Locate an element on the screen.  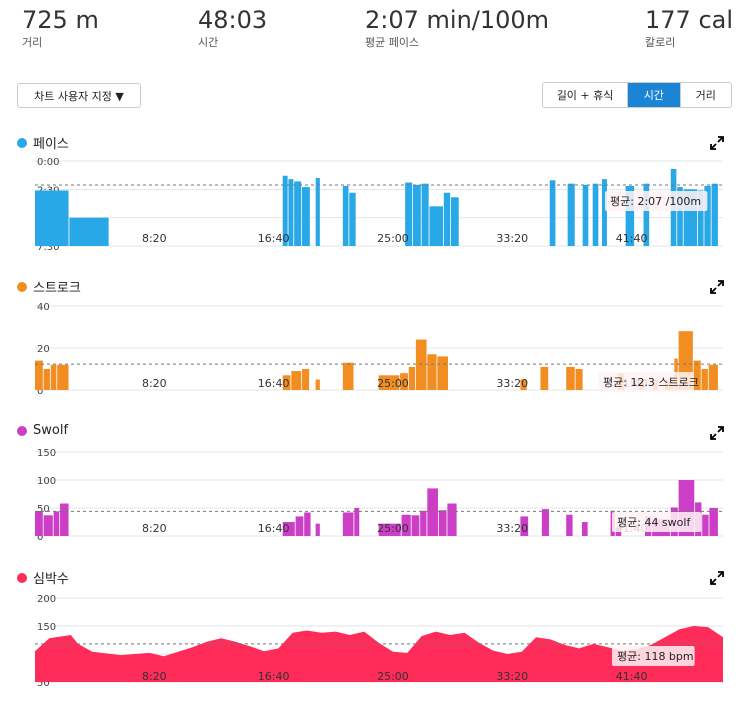
average-label: 평균: 44 swolf is located at coordinates (654, 522).